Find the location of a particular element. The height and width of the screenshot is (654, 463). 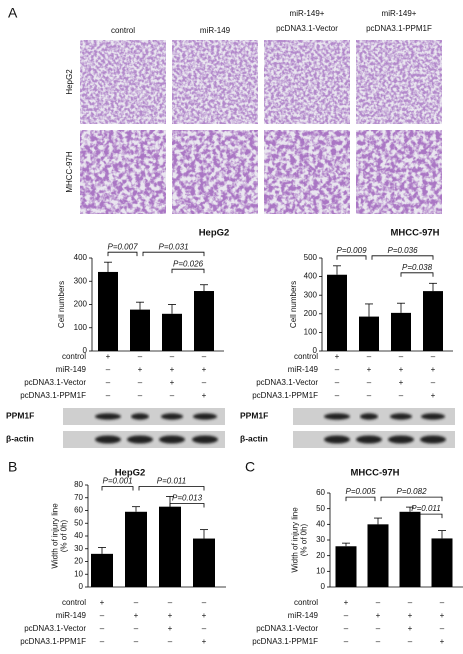

chart-title: MHCC-97H is located at coordinates (414, 233).